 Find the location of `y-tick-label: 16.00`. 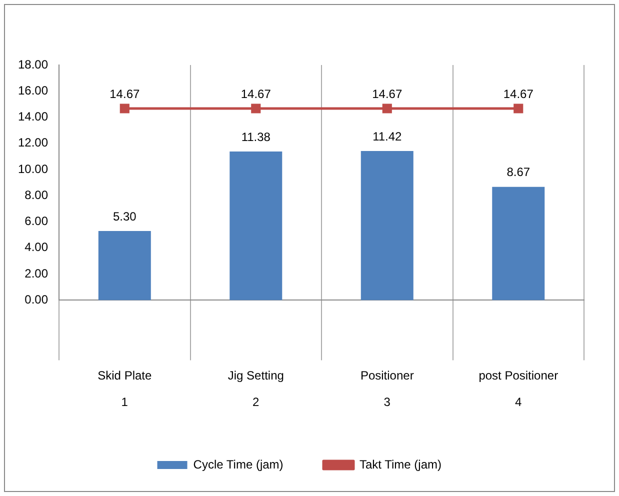

y-tick-label: 16.00 is located at coordinates (33, 90).